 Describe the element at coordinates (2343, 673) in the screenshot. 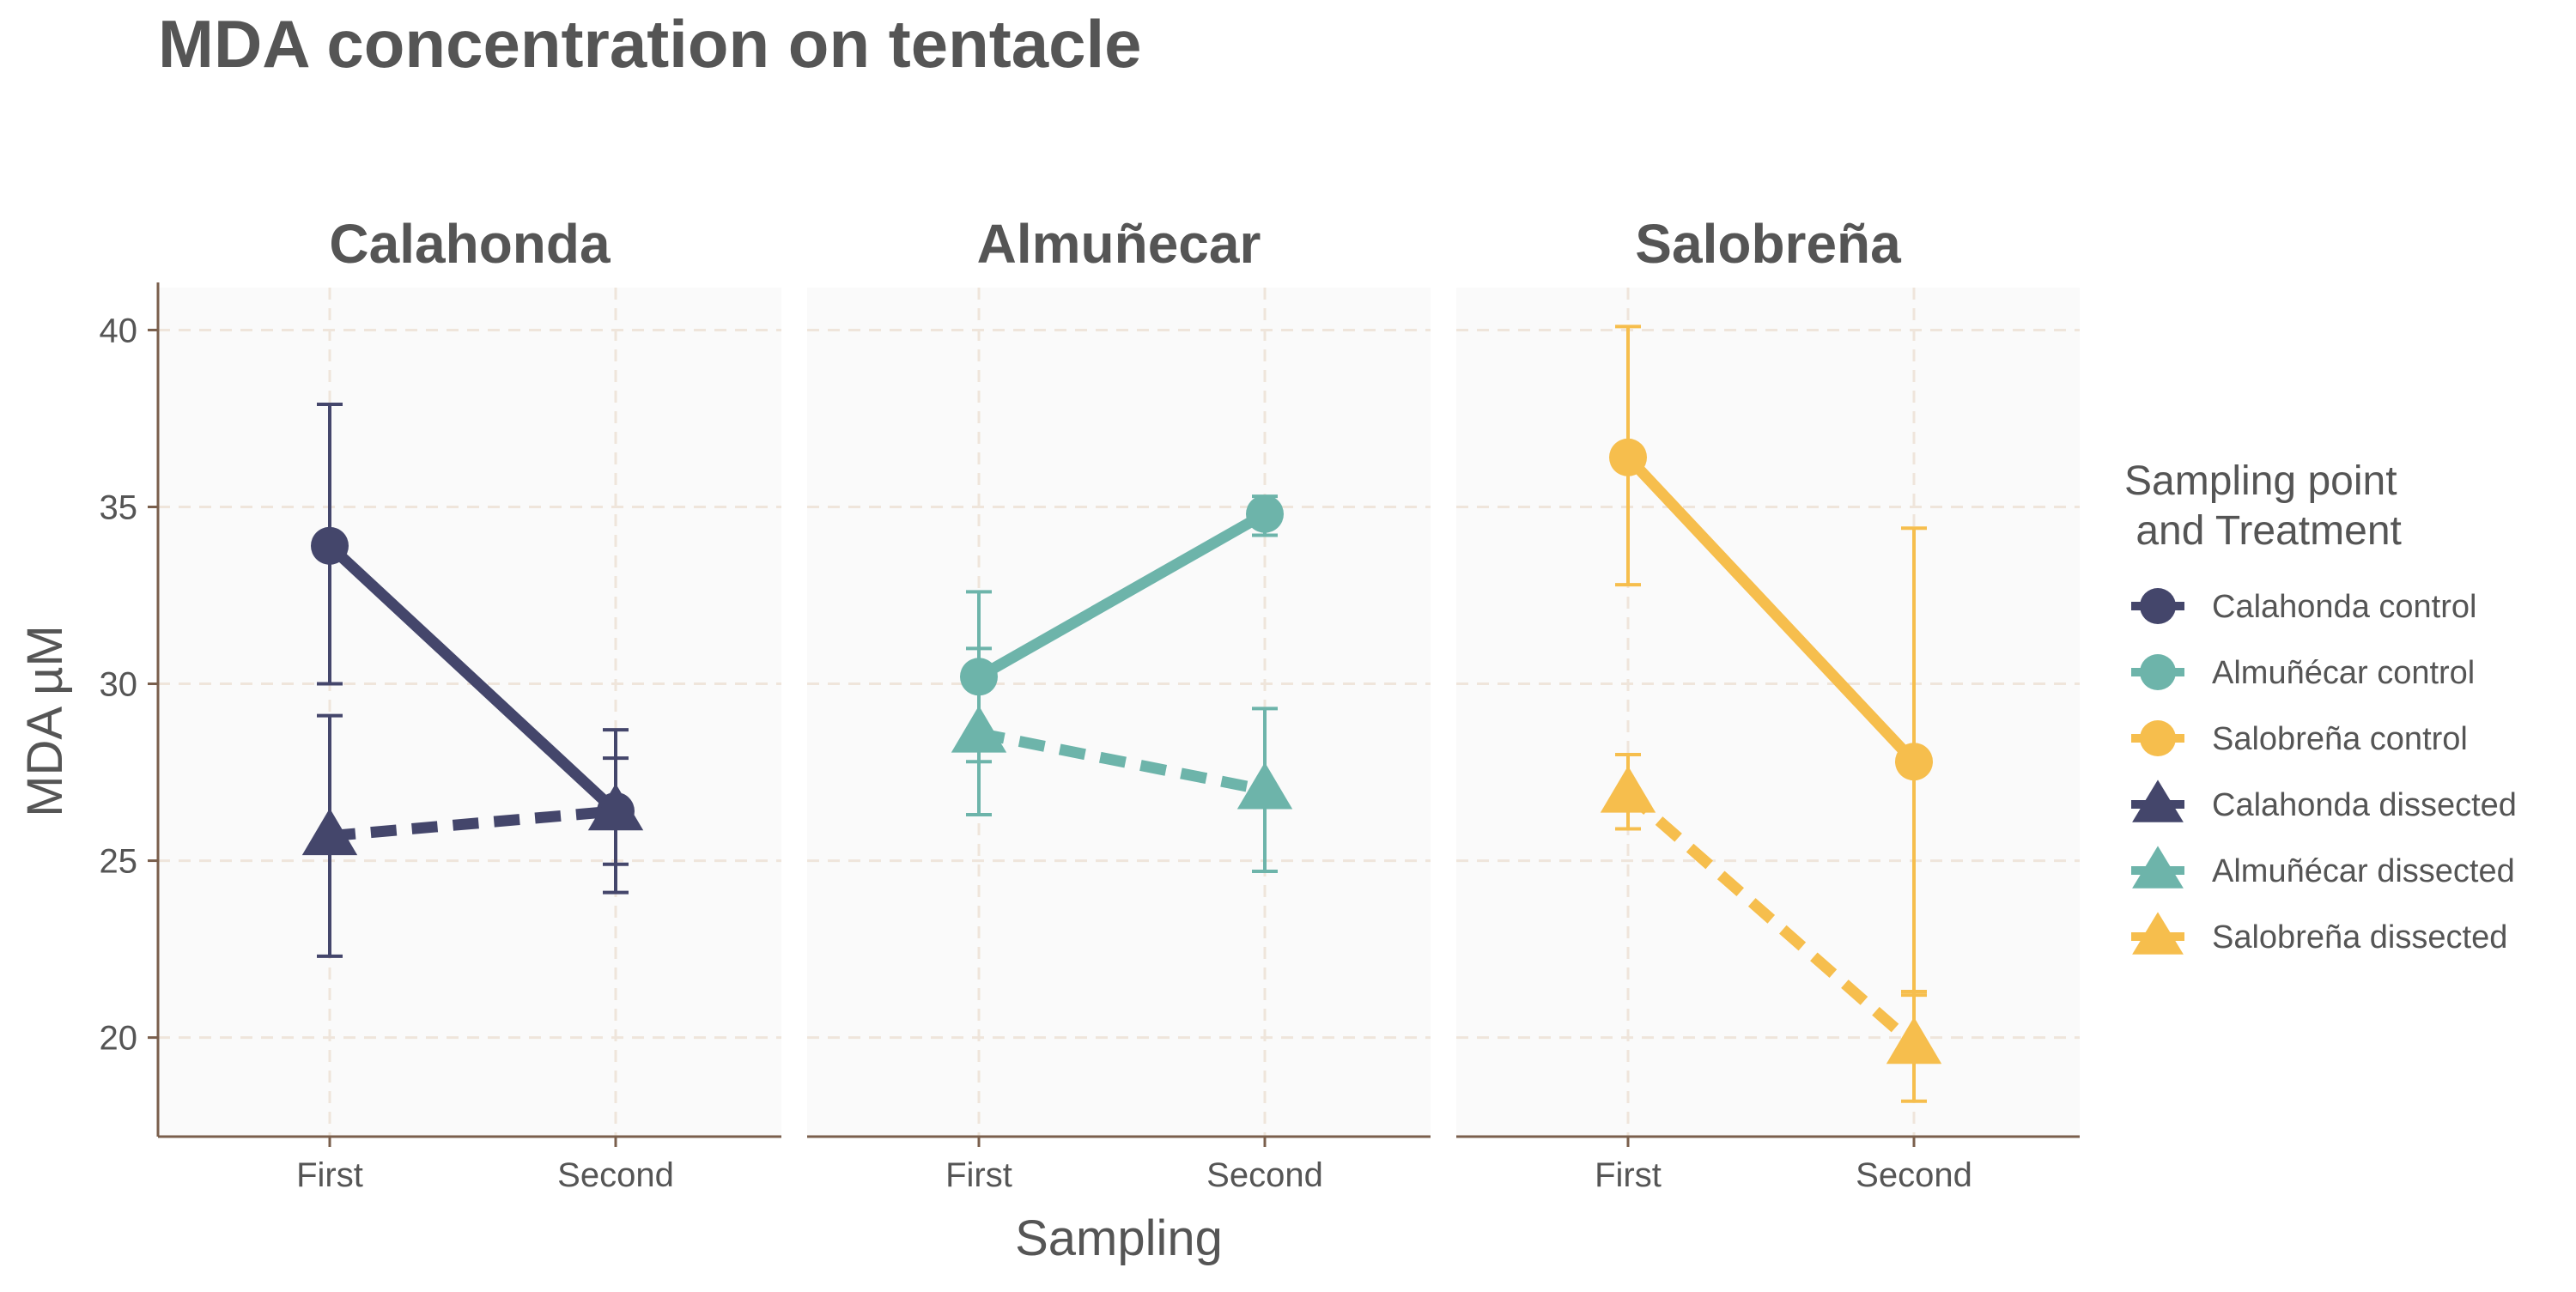

I see `legend-label: Almuñécar control` at that location.